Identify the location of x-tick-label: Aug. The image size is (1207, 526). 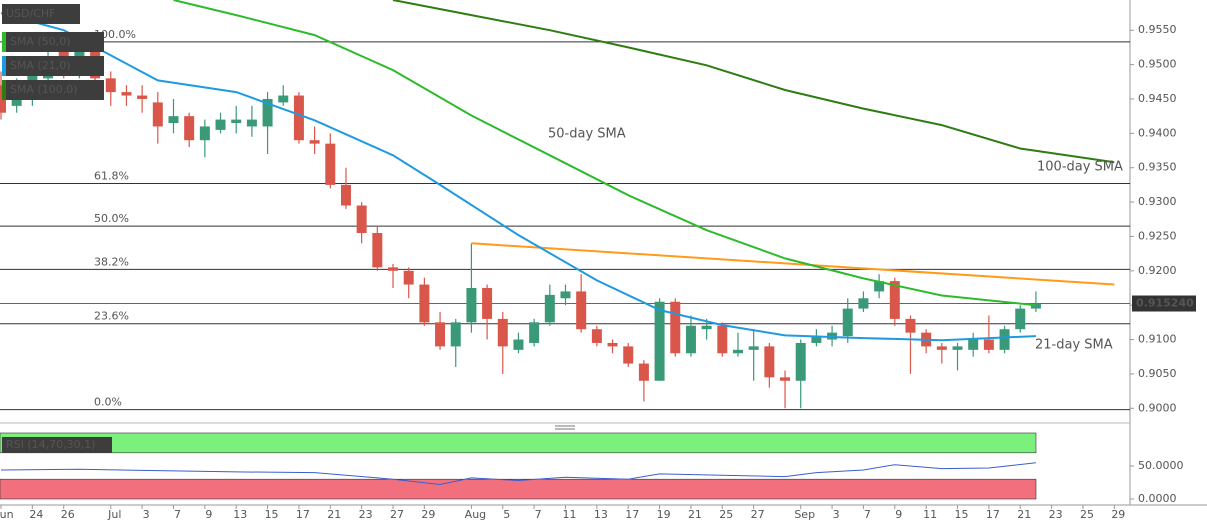
(475, 514).